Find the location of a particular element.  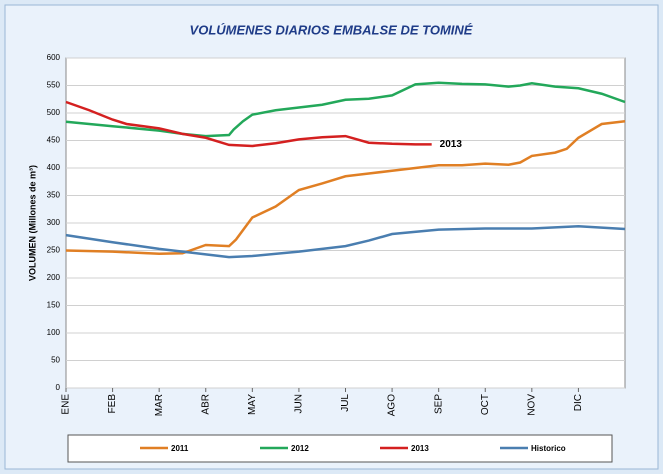

chart-title: VOLÚMENES DIARIOS EMBALSE DE TOMINÉ is located at coordinates (331, 29).